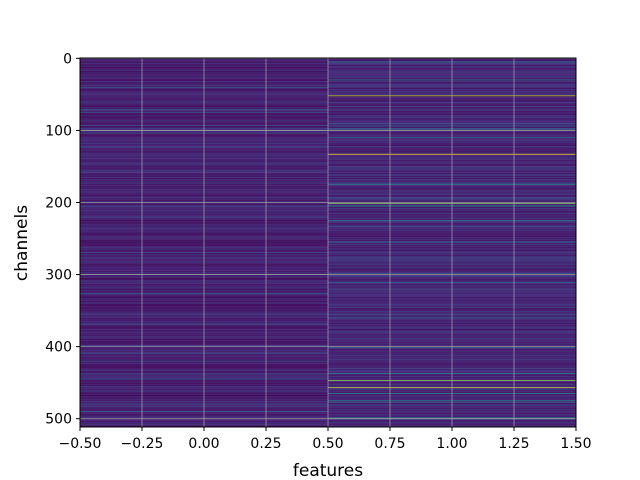 The image size is (640, 480). What do you see at coordinates (328, 470) in the screenshot?
I see `x-axis-label: features` at bounding box center [328, 470].